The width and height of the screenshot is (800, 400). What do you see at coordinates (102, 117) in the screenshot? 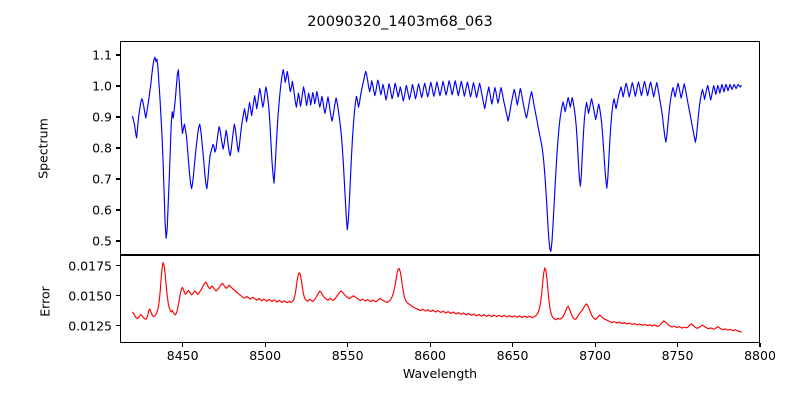
I see `y-tick-label: 0.9` at bounding box center [102, 117].